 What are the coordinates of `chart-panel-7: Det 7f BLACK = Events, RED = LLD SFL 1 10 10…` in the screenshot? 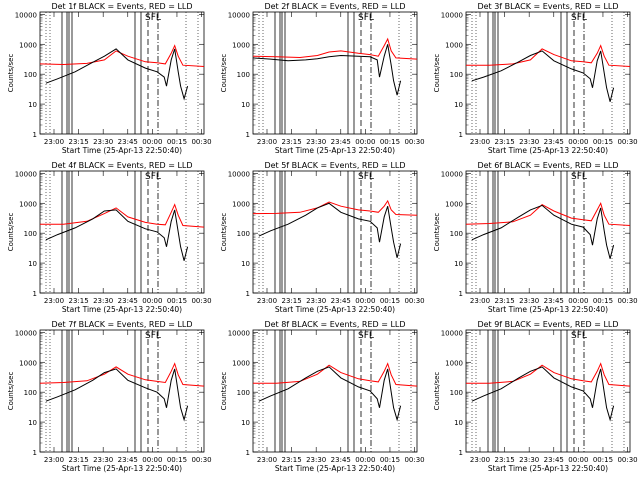 It's located at (109, 396).